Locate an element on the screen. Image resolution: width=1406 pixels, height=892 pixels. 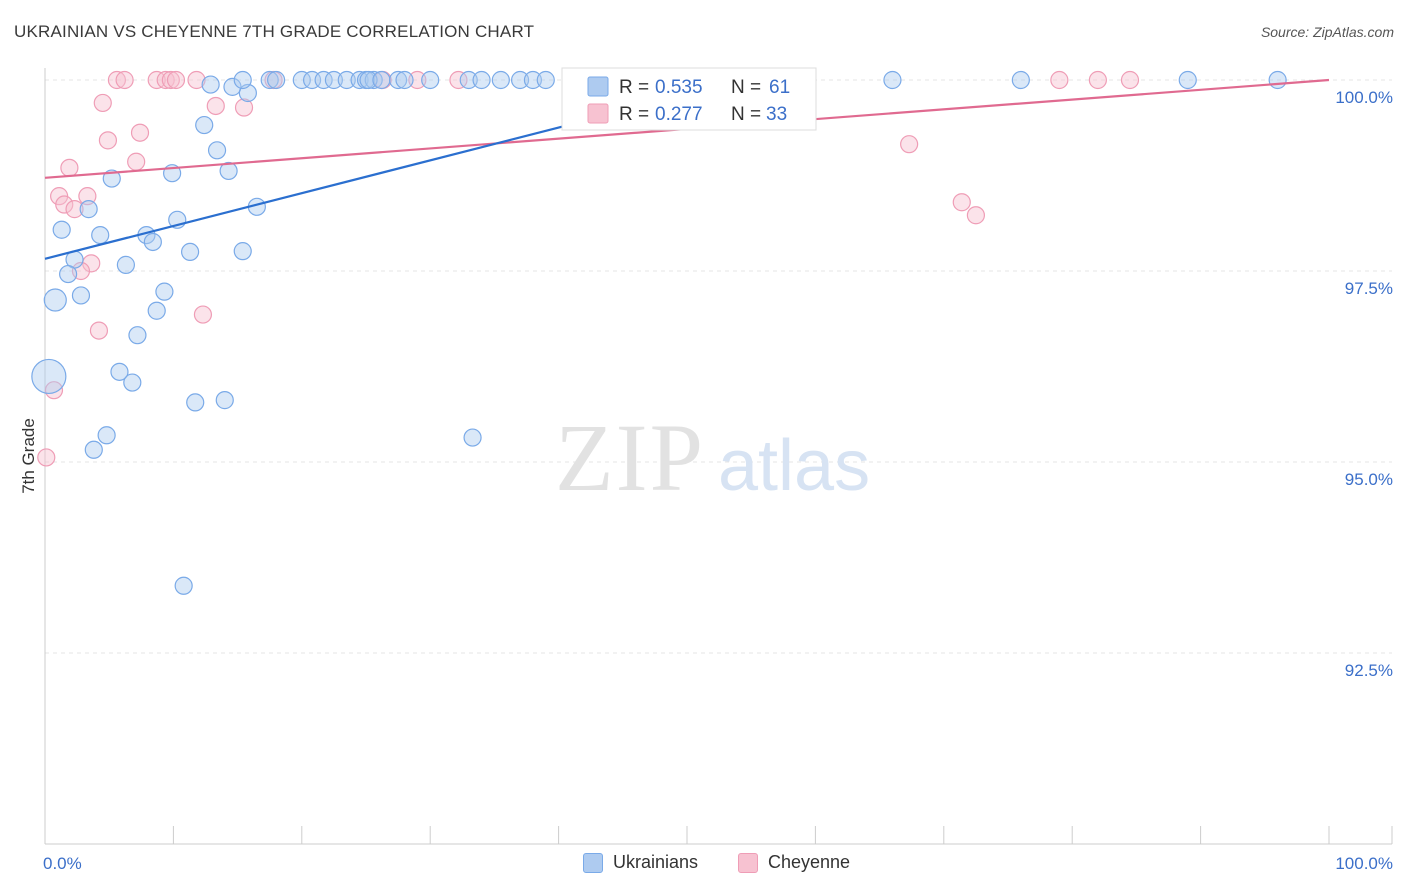
x-ticks is located at coordinates (718, 835).